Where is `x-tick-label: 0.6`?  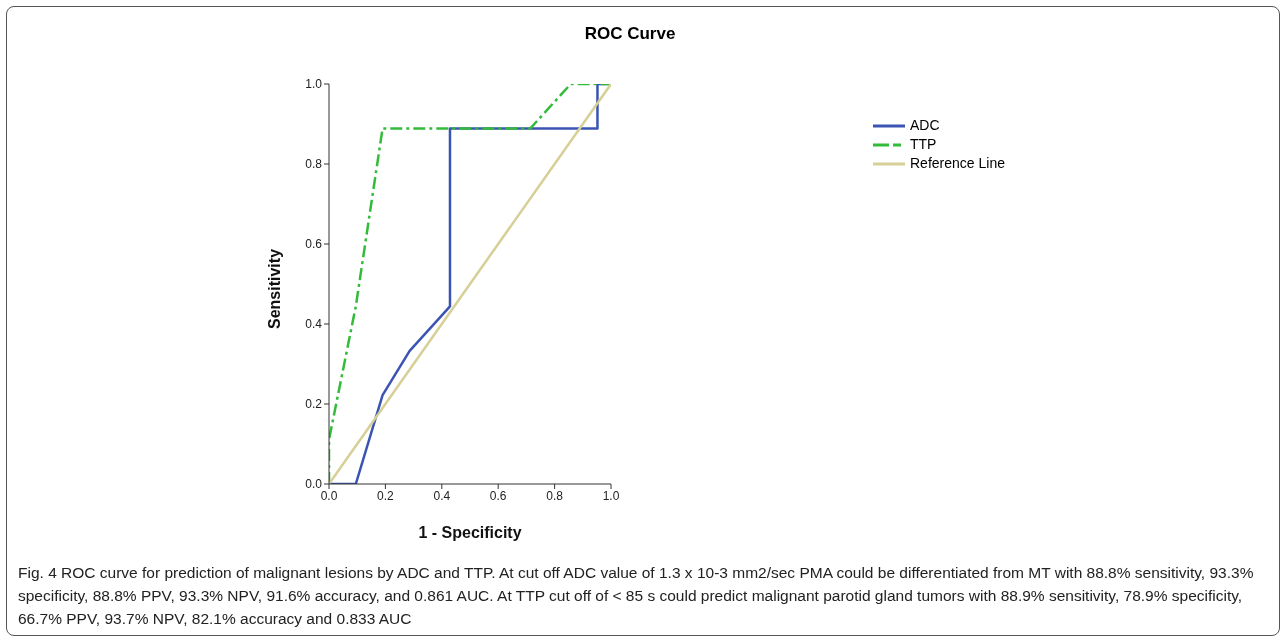
x-tick-label: 0.6 is located at coordinates (498, 495).